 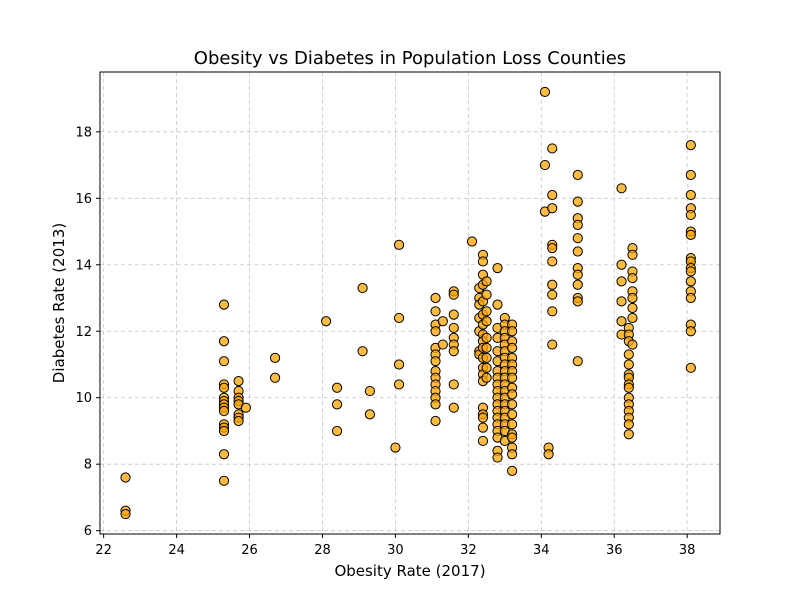 I want to click on y-axis-label: Diabetes Rate (2013), so click(x=59, y=303).